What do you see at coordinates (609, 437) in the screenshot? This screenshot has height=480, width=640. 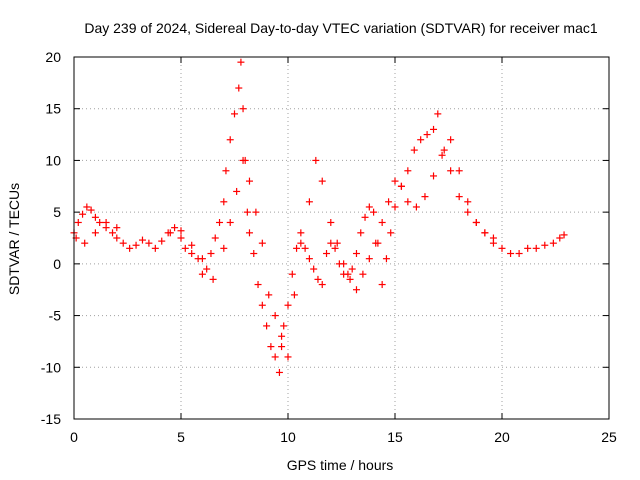 I see `x-tick-label: 25` at bounding box center [609, 437].